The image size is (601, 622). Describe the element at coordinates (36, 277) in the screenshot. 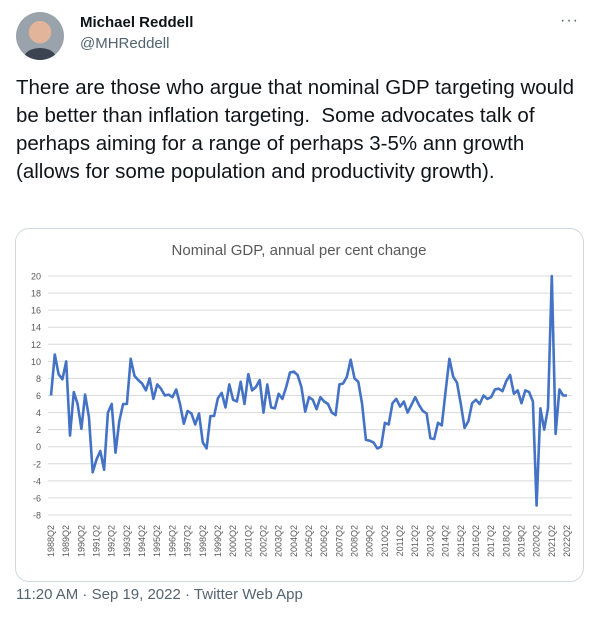

I see `y-tick-label: 20` at that location.